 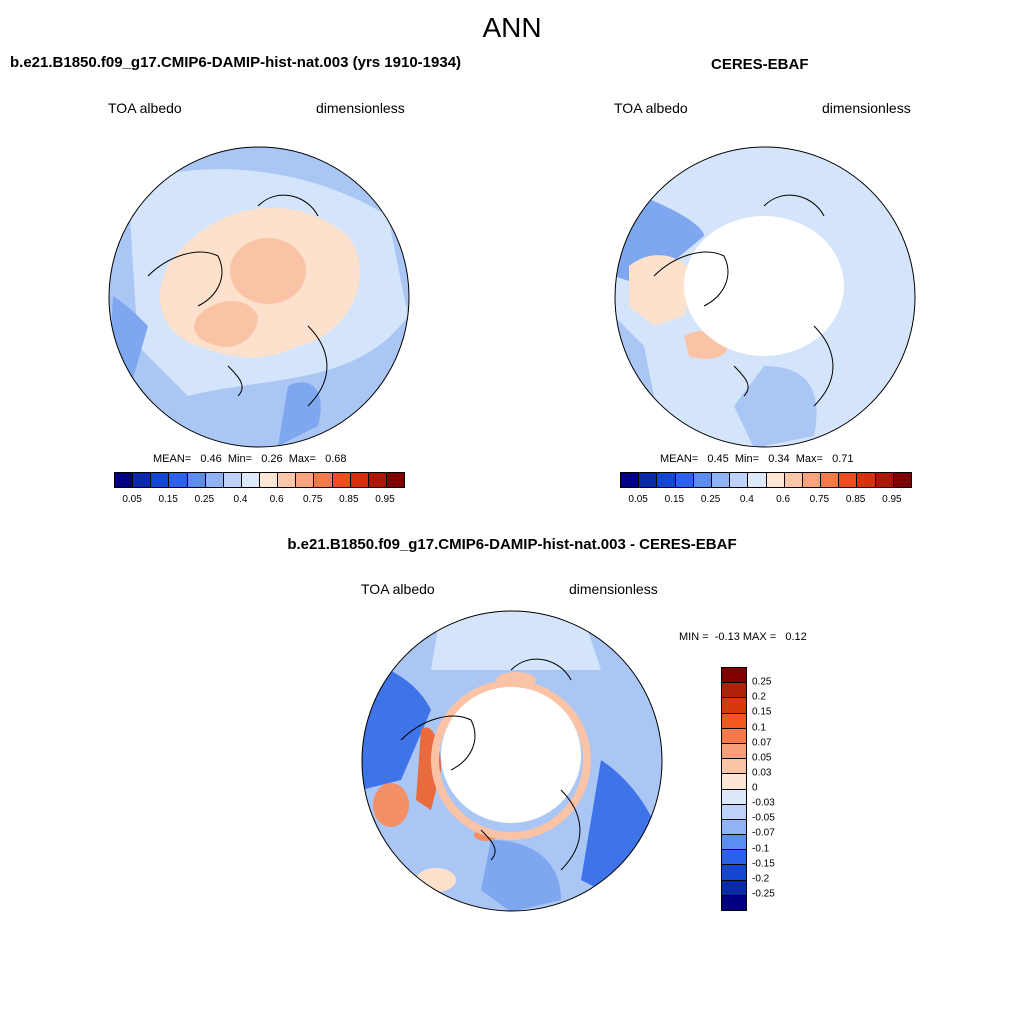 I want to click on panel-1-colorbar-tick-label: 0.85, so click(x=349, y=499).